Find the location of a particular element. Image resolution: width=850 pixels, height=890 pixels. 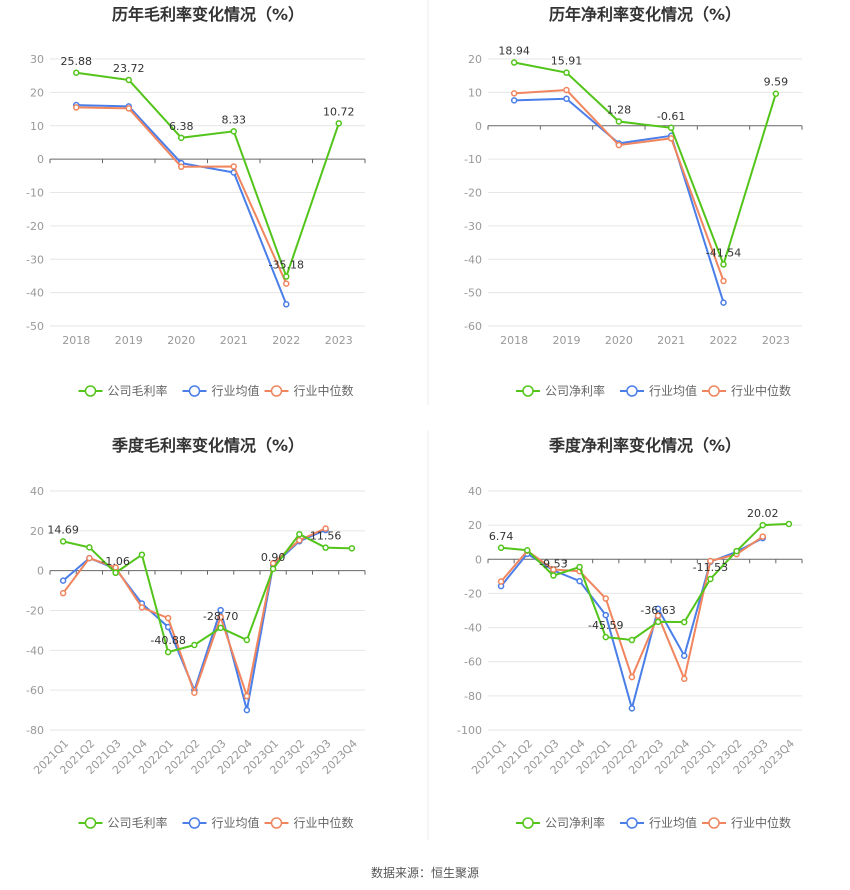

data-label: 20.02 is located at coordinates (763, 513).